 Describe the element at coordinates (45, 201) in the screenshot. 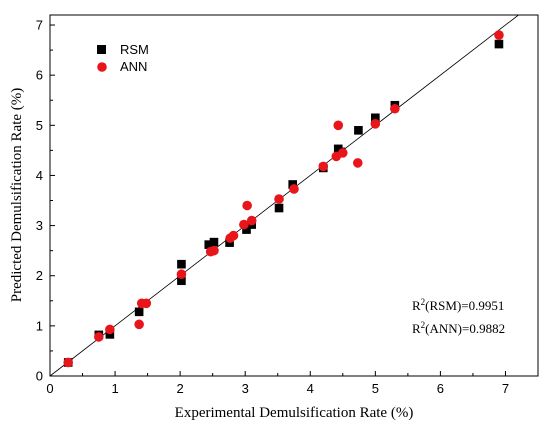

I see `y-axis: 0 1 2 3 4 5 6 7` at that location.